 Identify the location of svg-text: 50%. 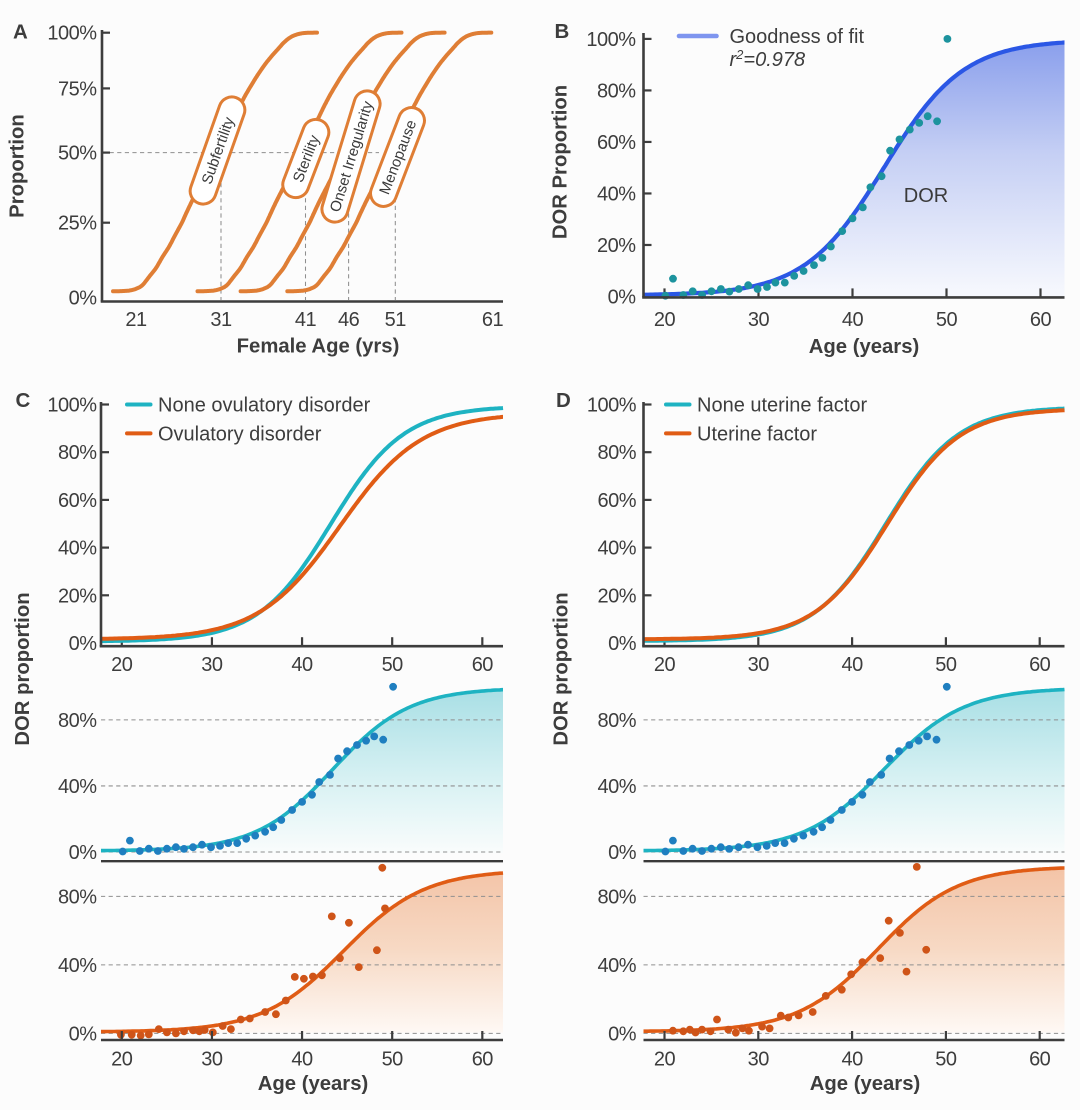
(77, 154).